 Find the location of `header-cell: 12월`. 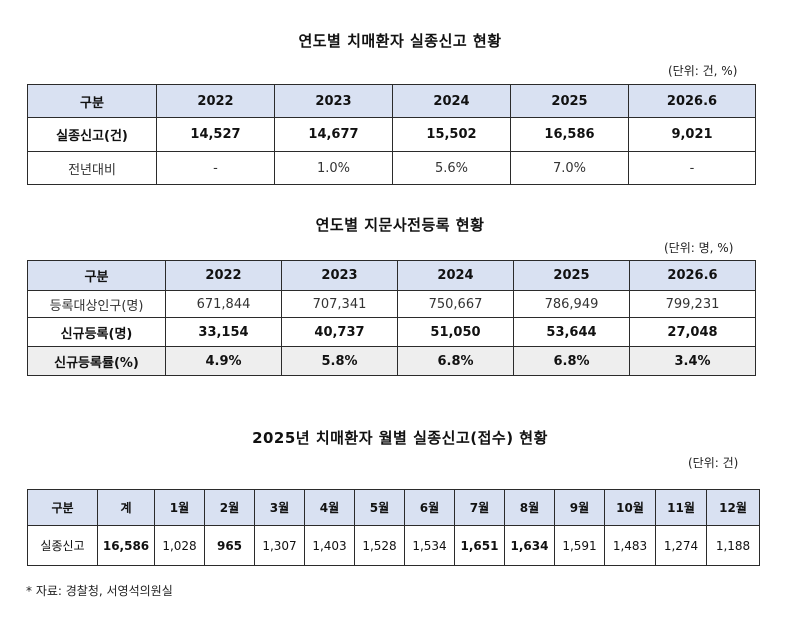

header-cell: 12월 is located at coordinates (733, 507).